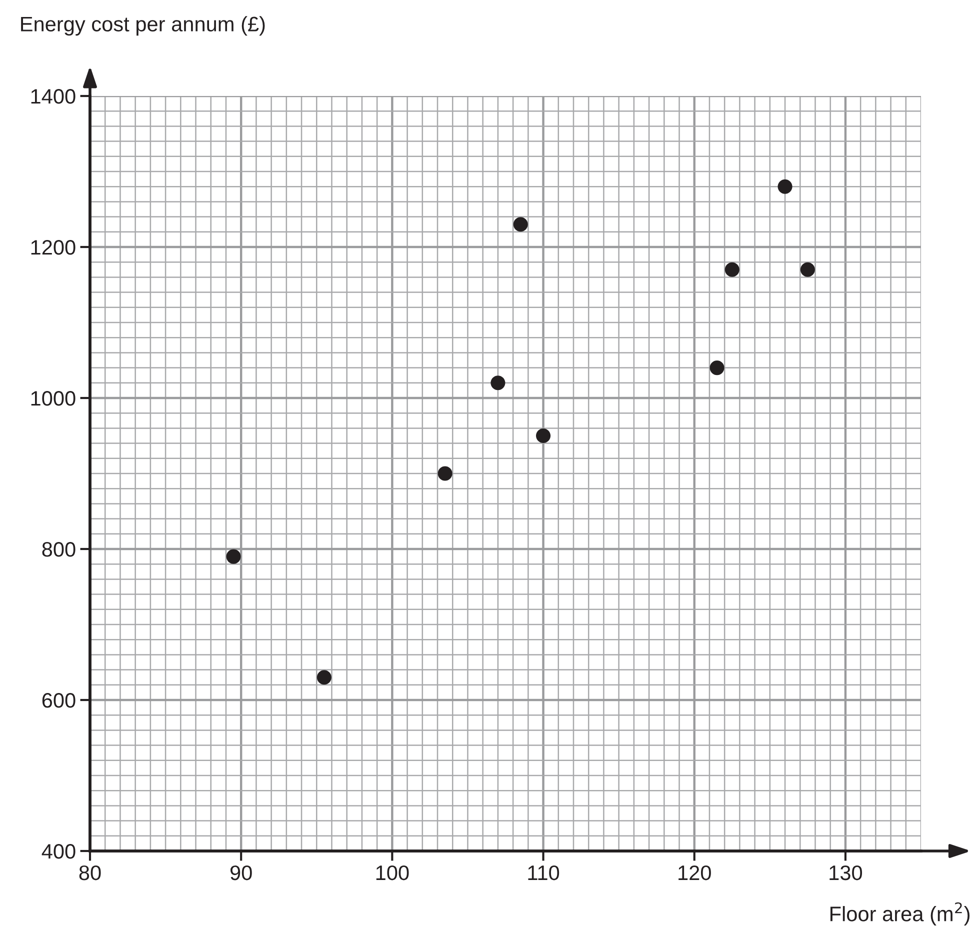 This screenshot has width=974, height=947. What do you see at coordinates (53, 96) in the screenshot?
I see `y-tick-label: 1400` at bounding box center [53, 96].